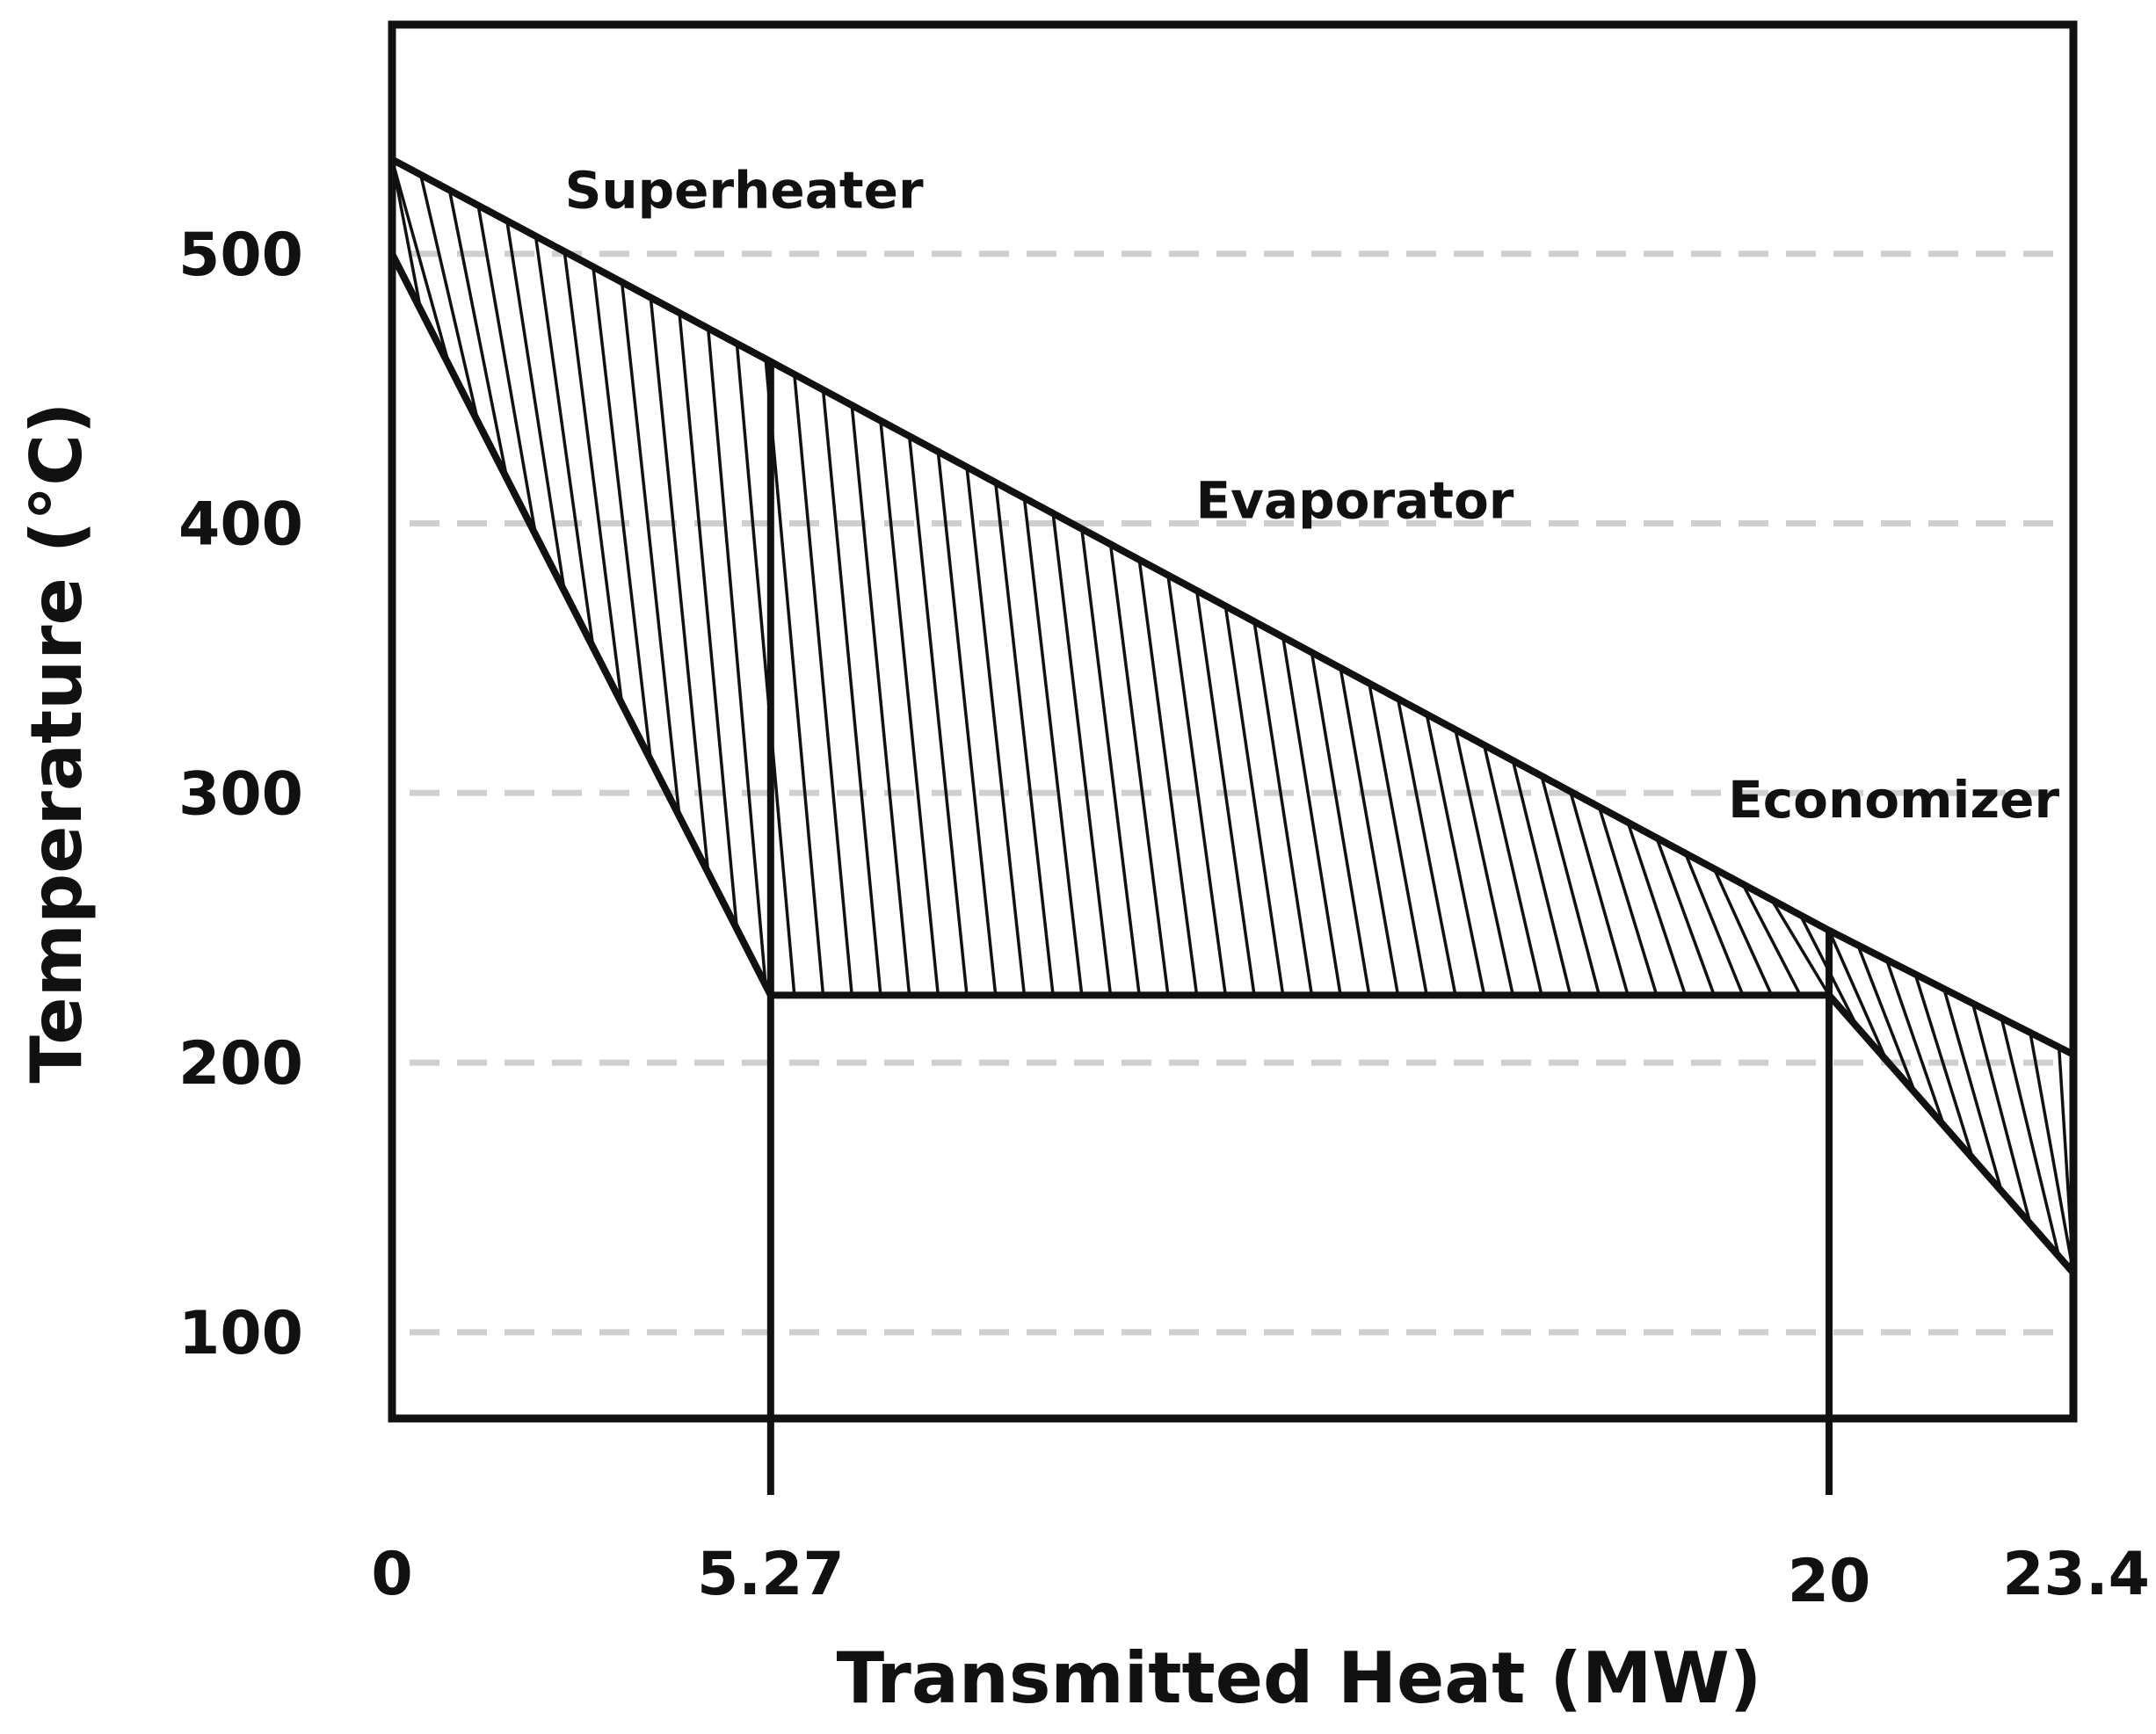  What do you see at coordinates (771, 1574) in the screenshot?
I see `x-tick-label: 5.27` at bounding box center [771, 1574].